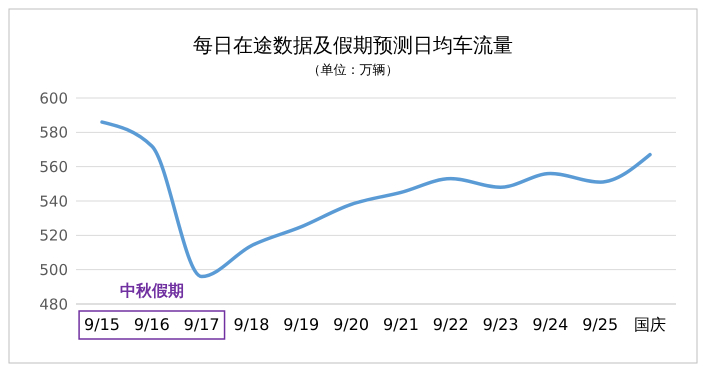 The image size is (706, 372). Describe the element at coordinates (353, 45) in the screenshot. I see `chart-title: 每日在途数据及假期预测日均车流量` at that location.